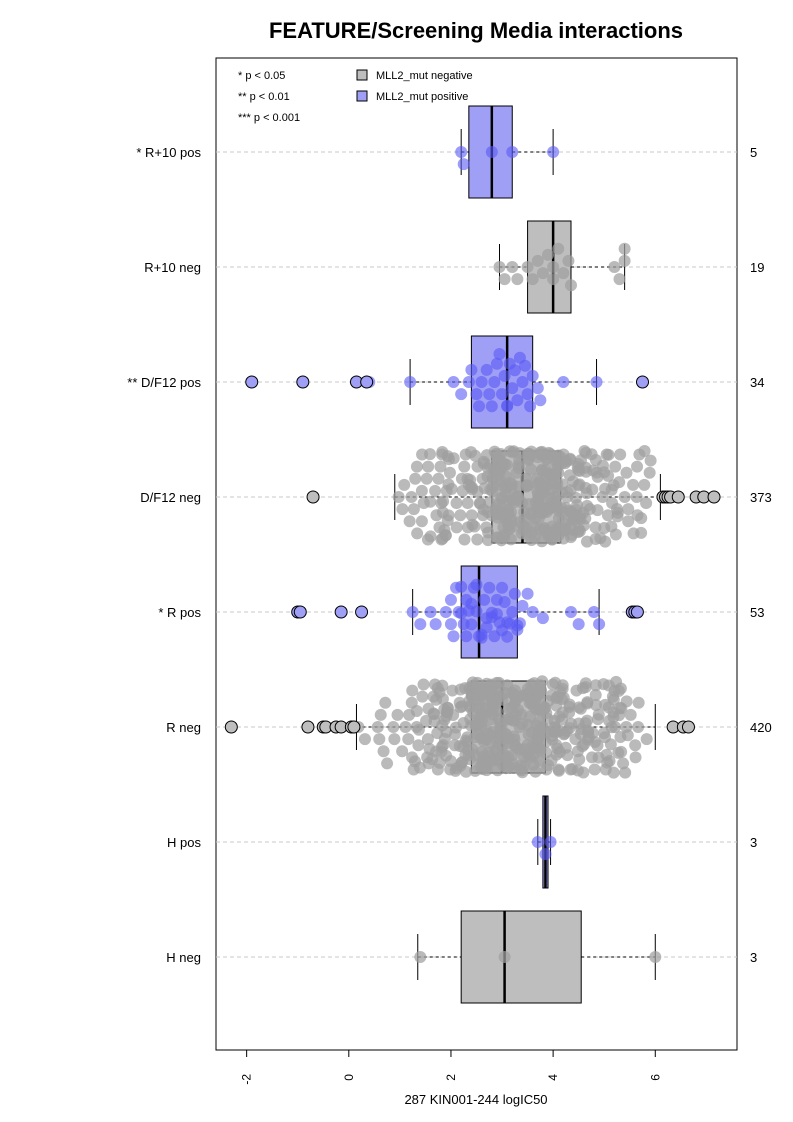 Image resolution: width=793 pixels, height=1122 pixels. Describe the element at coordinates (264, 97) in the screenshot. I see `significance-legend-item: ** p < 0.01` at that location.